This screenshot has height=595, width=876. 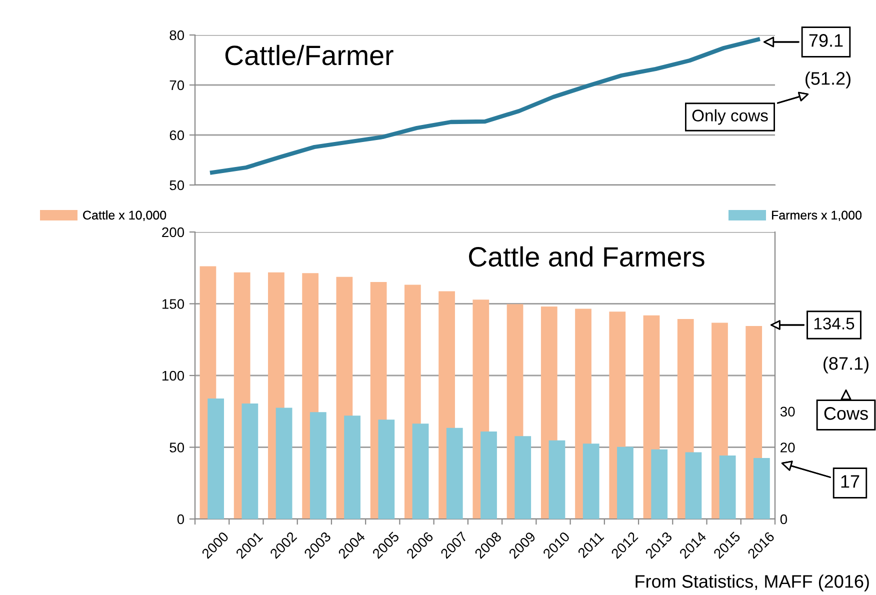 What do you see at coordinates (177, 135) in the screenshot?
I see `y-tick-label: 60` at bounding box center [177, 135].